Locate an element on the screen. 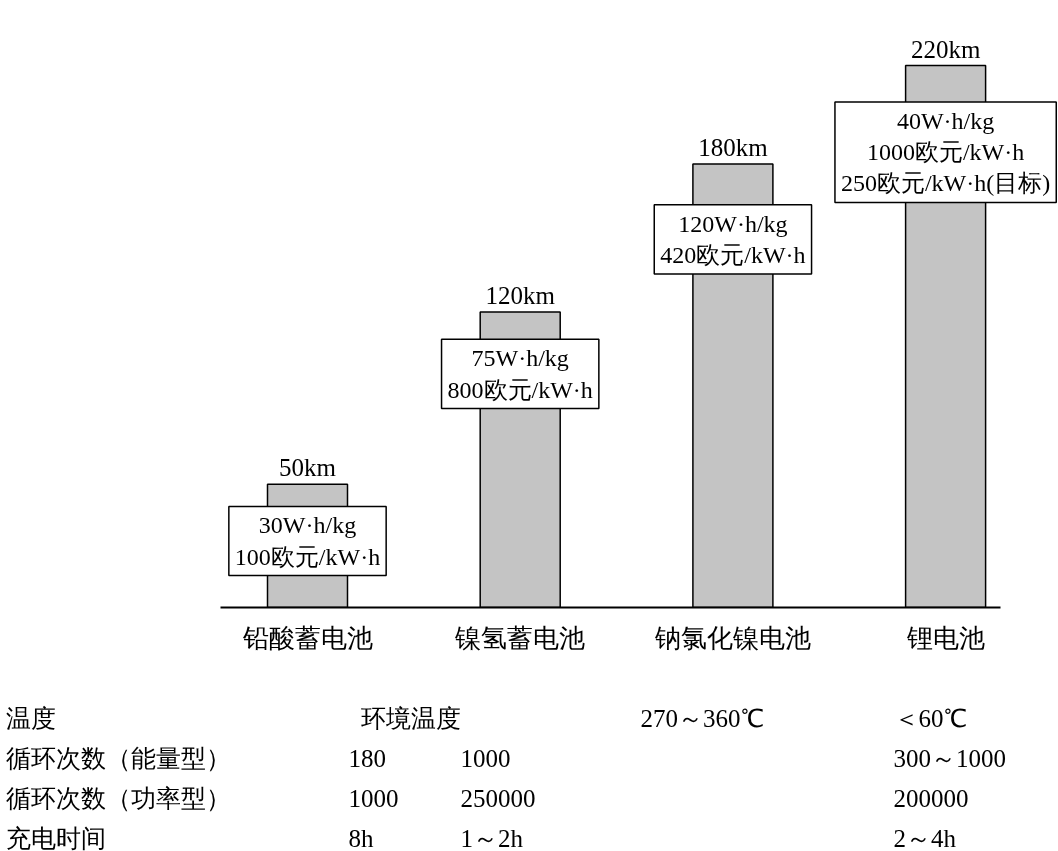  text: 270～360℃ is located at coordinates (702, 718).